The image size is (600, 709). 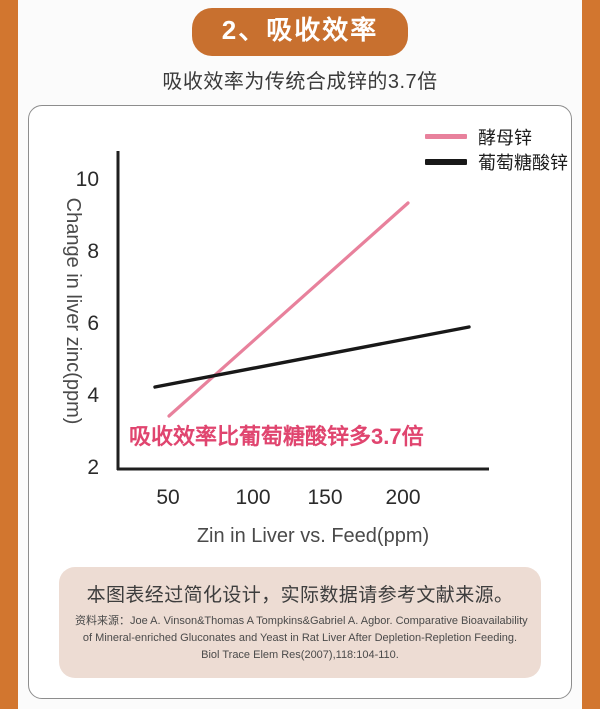 I want to click on x-tick-label: 200, so click(x=402, y=497).